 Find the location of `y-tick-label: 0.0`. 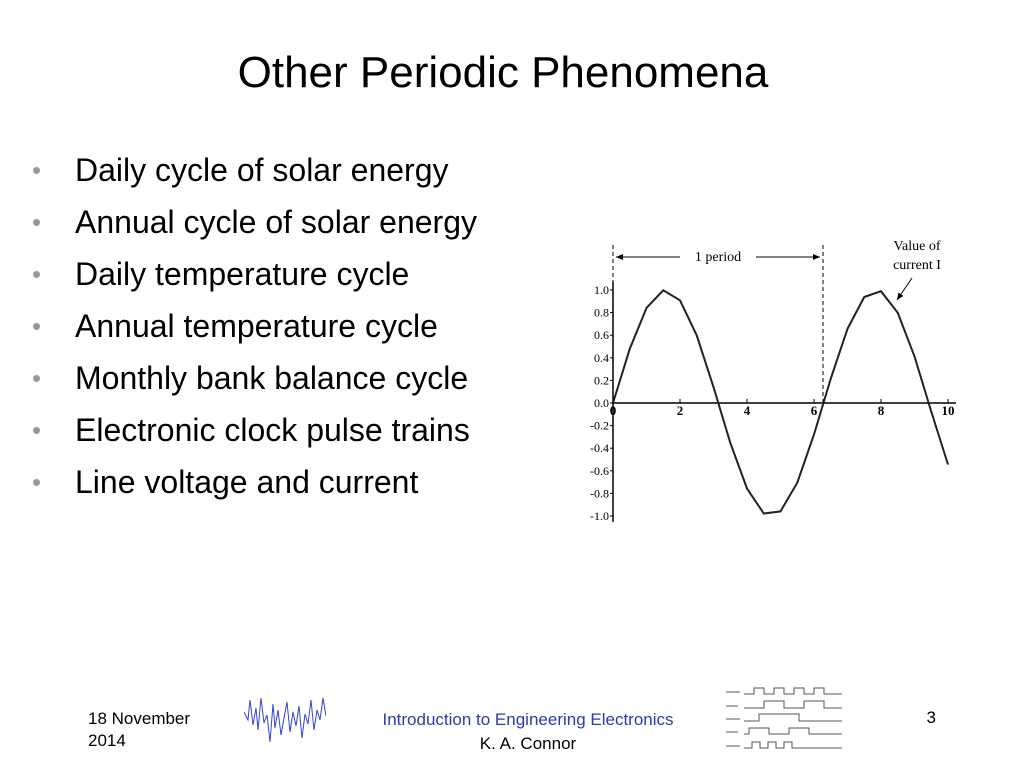

y-tick-label: 0.0 is located at coordinates (601, 403).